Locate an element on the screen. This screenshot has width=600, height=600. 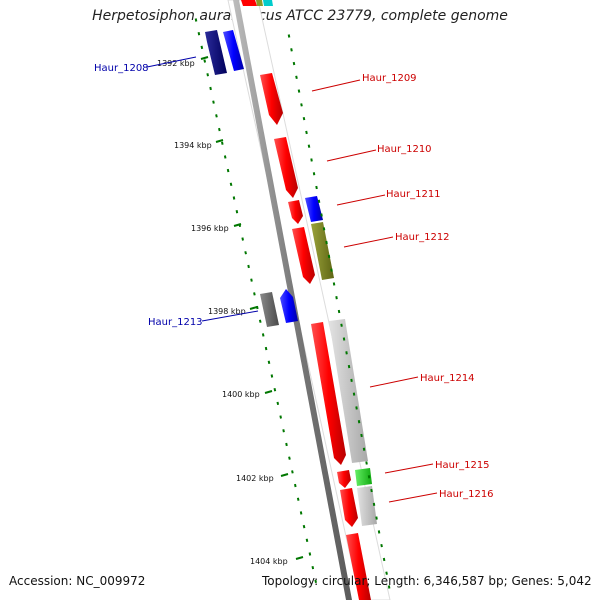
tick-label: 1398 kbp is located at coordinates (227, 311).